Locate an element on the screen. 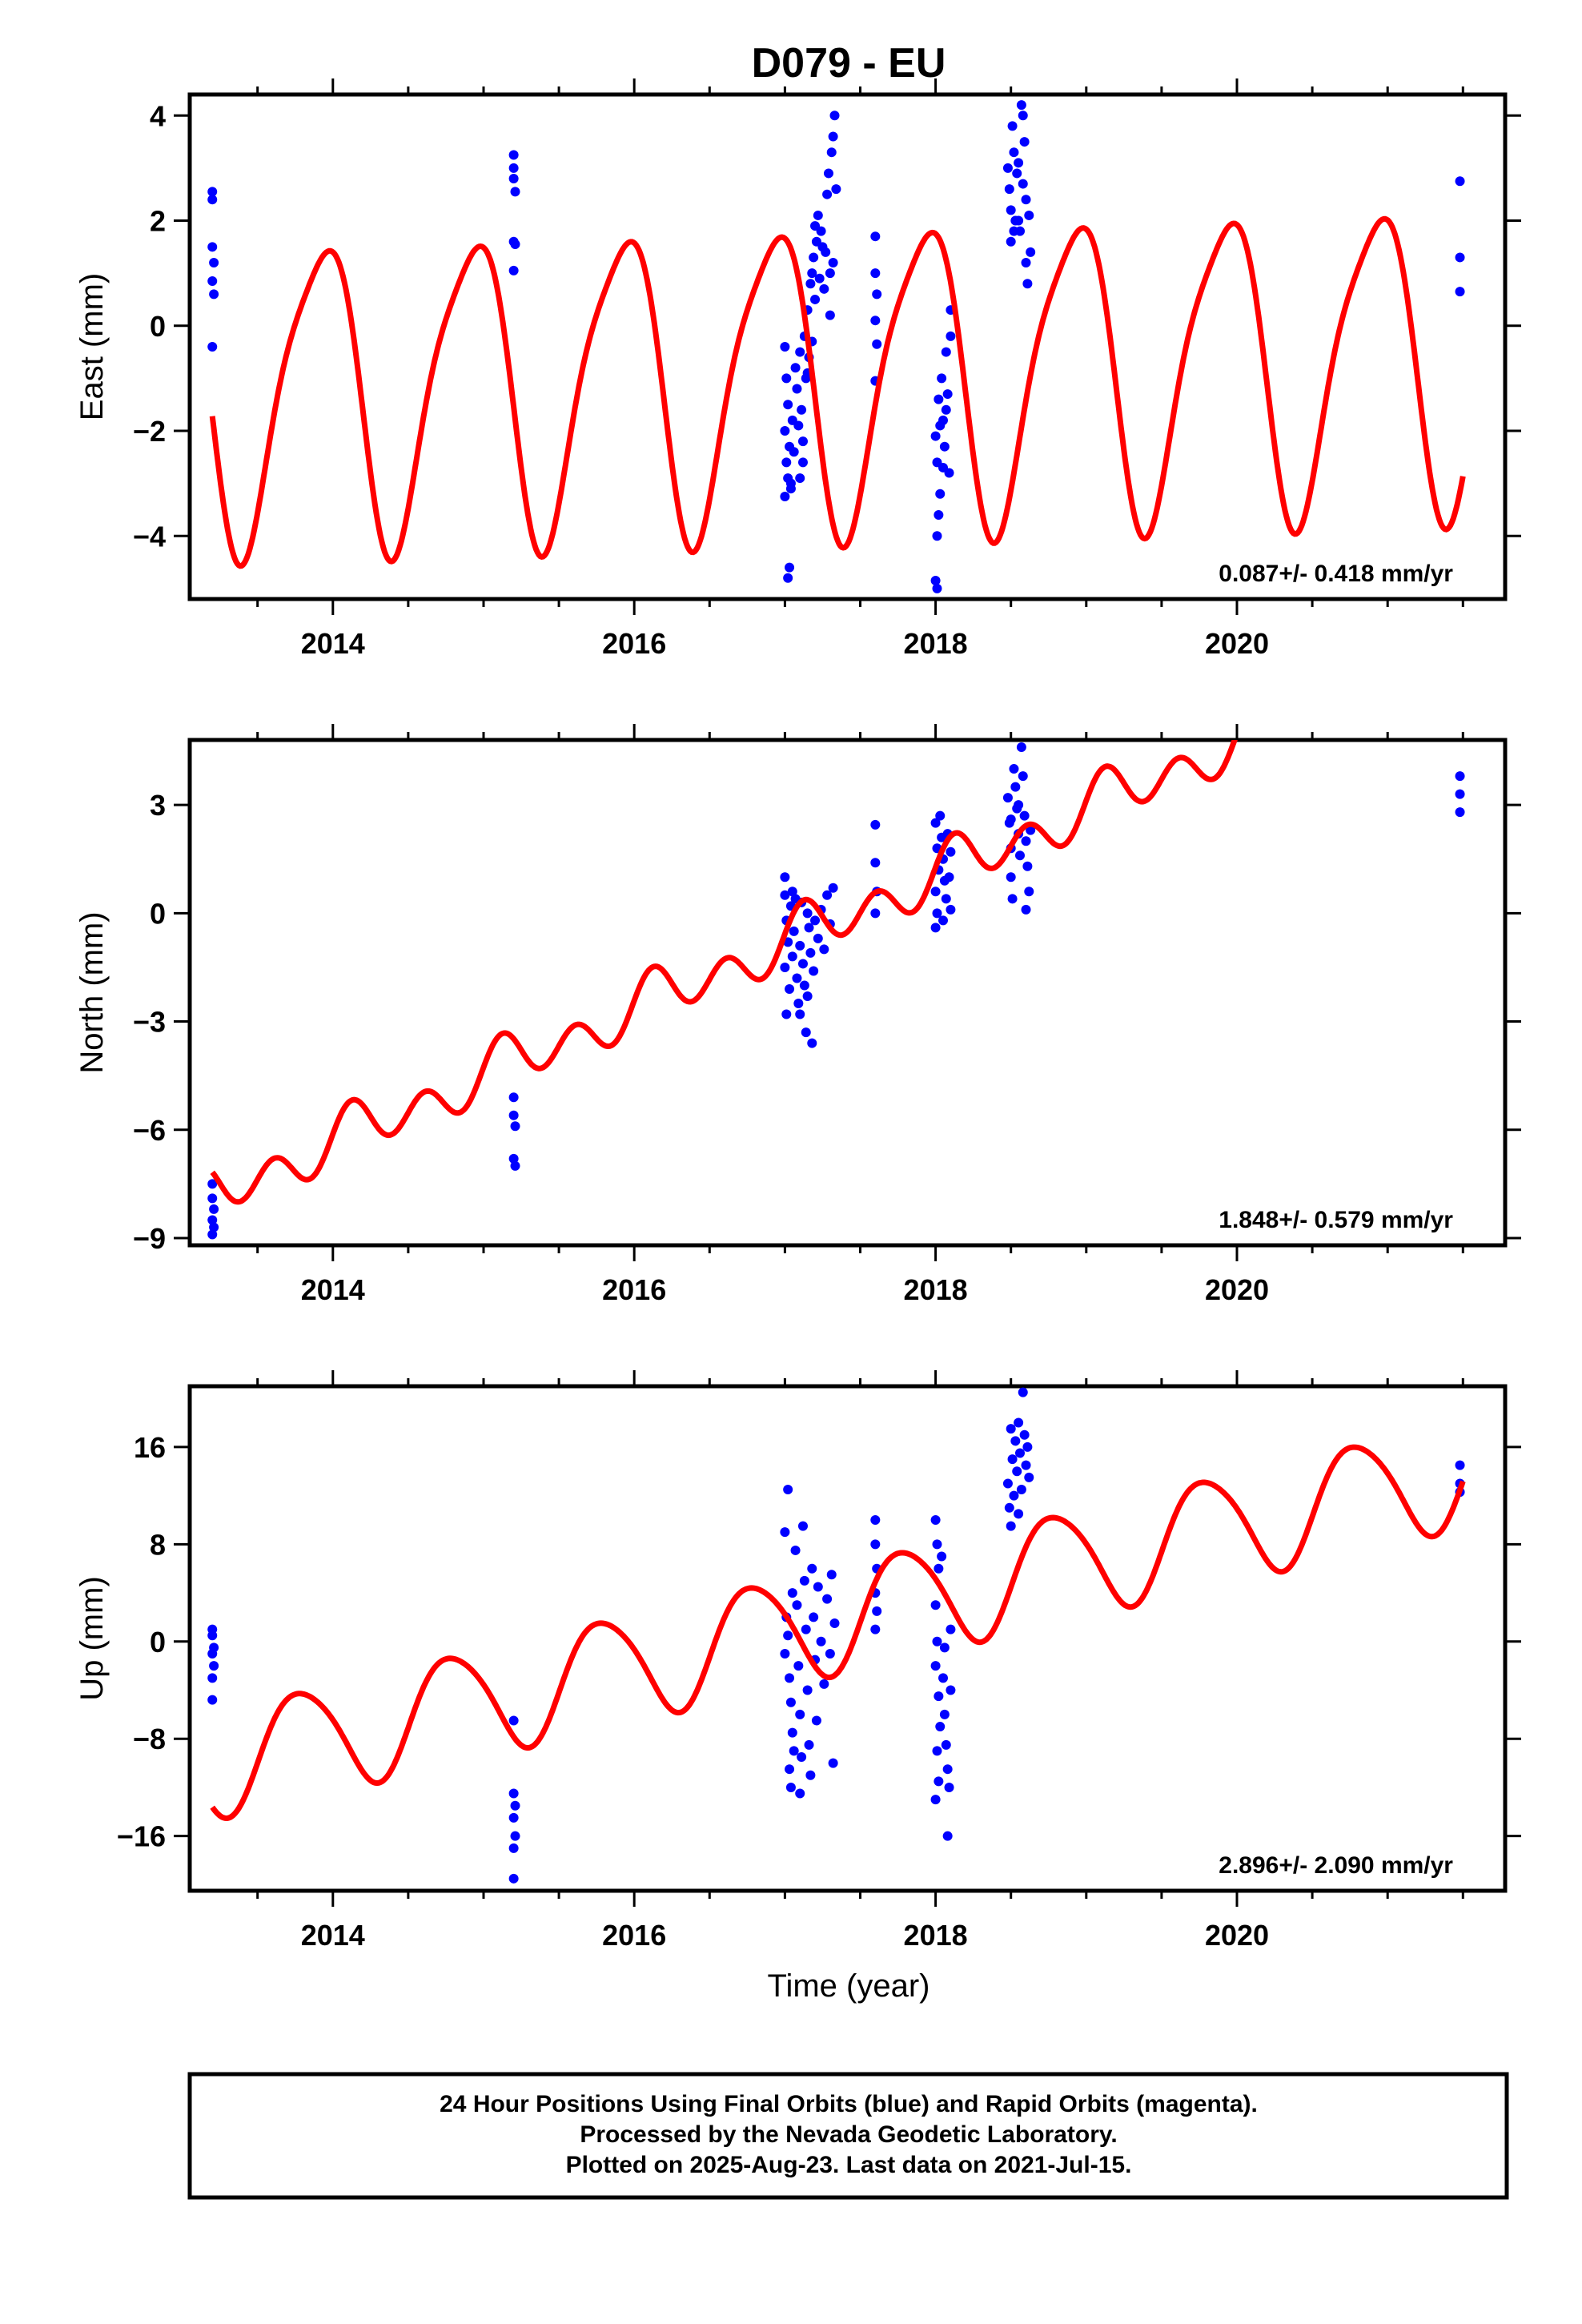 This screenshot has width=1582, height=2324. north-y-axis-label: North (mm) is located at coordinates (92, 992).